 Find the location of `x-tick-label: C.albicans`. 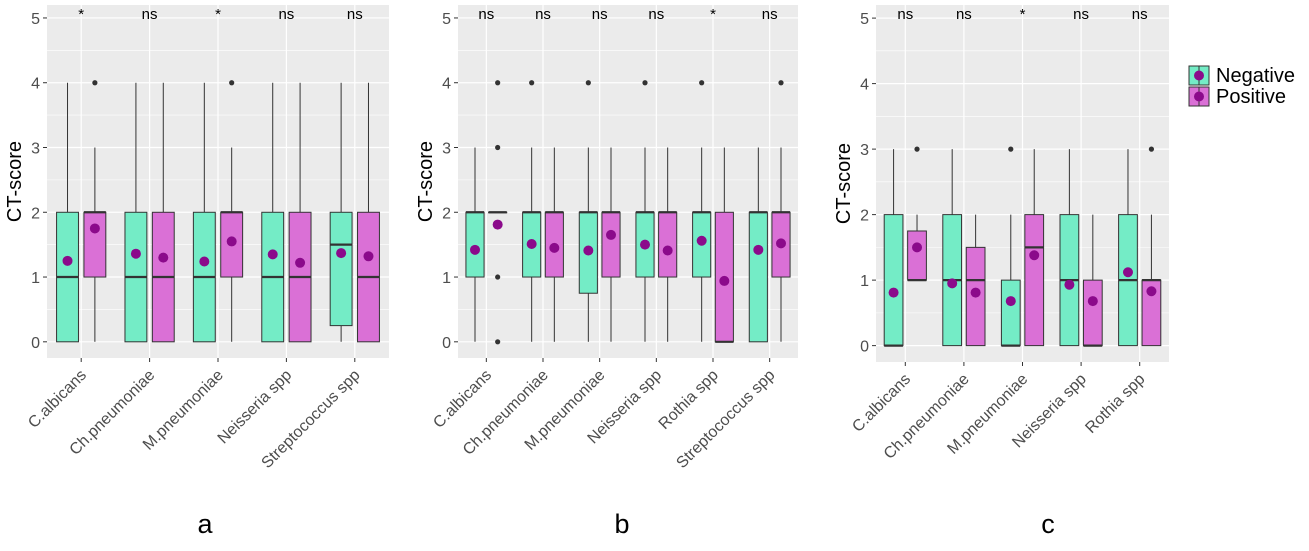

x-tick-label: C.albicans is located at coordinates (57, 399).